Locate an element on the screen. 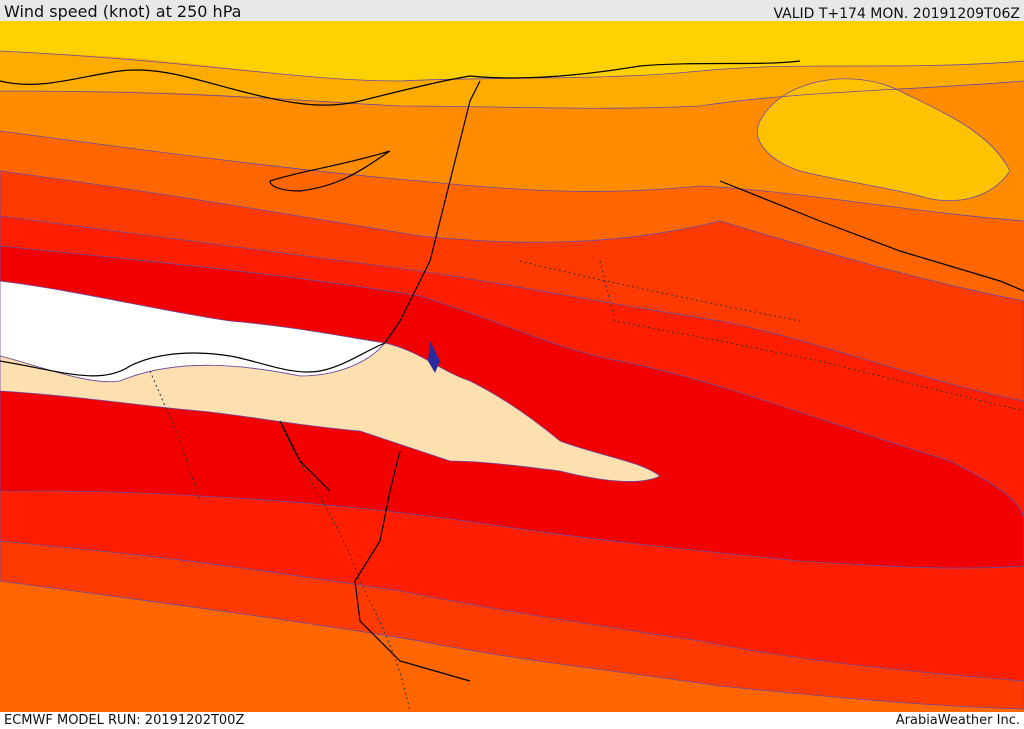 The height and width of the screenshot is (729, 1024). band-jet-weak is located at coordinates (512, 51).